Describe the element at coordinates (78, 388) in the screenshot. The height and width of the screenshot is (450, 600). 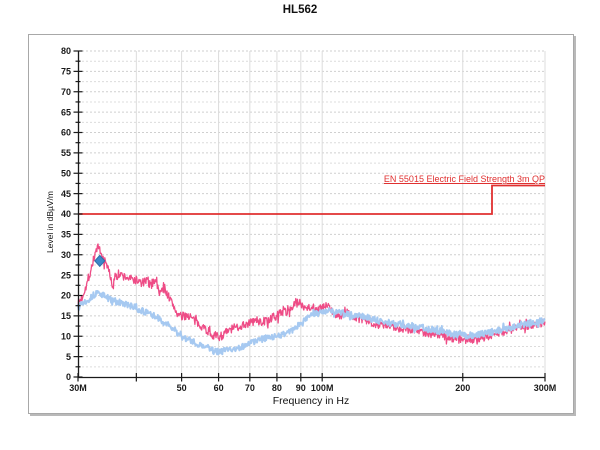
I see `x-tick-label: 30M` at that location.